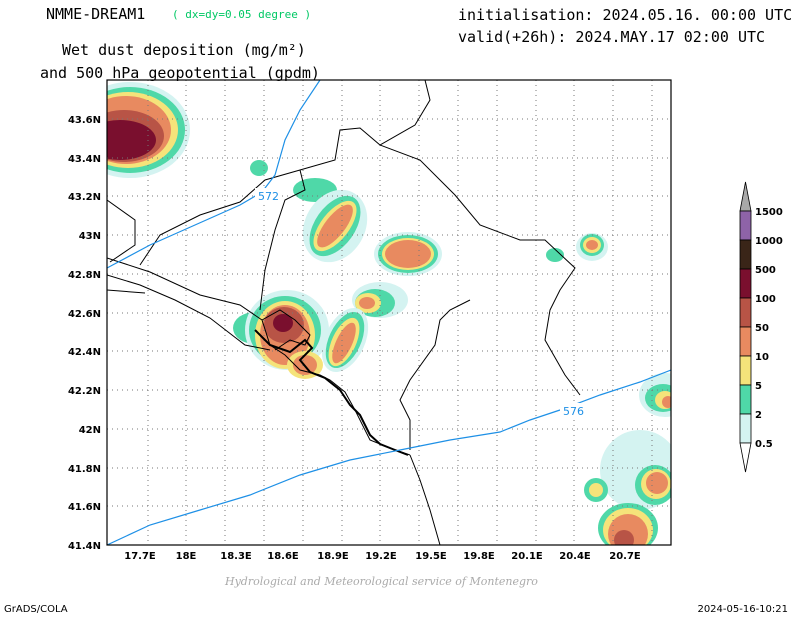 The width and height of the screenshot is (800, 618). I want to click on lon-tick-label: 18.6E, so click(283, 556).